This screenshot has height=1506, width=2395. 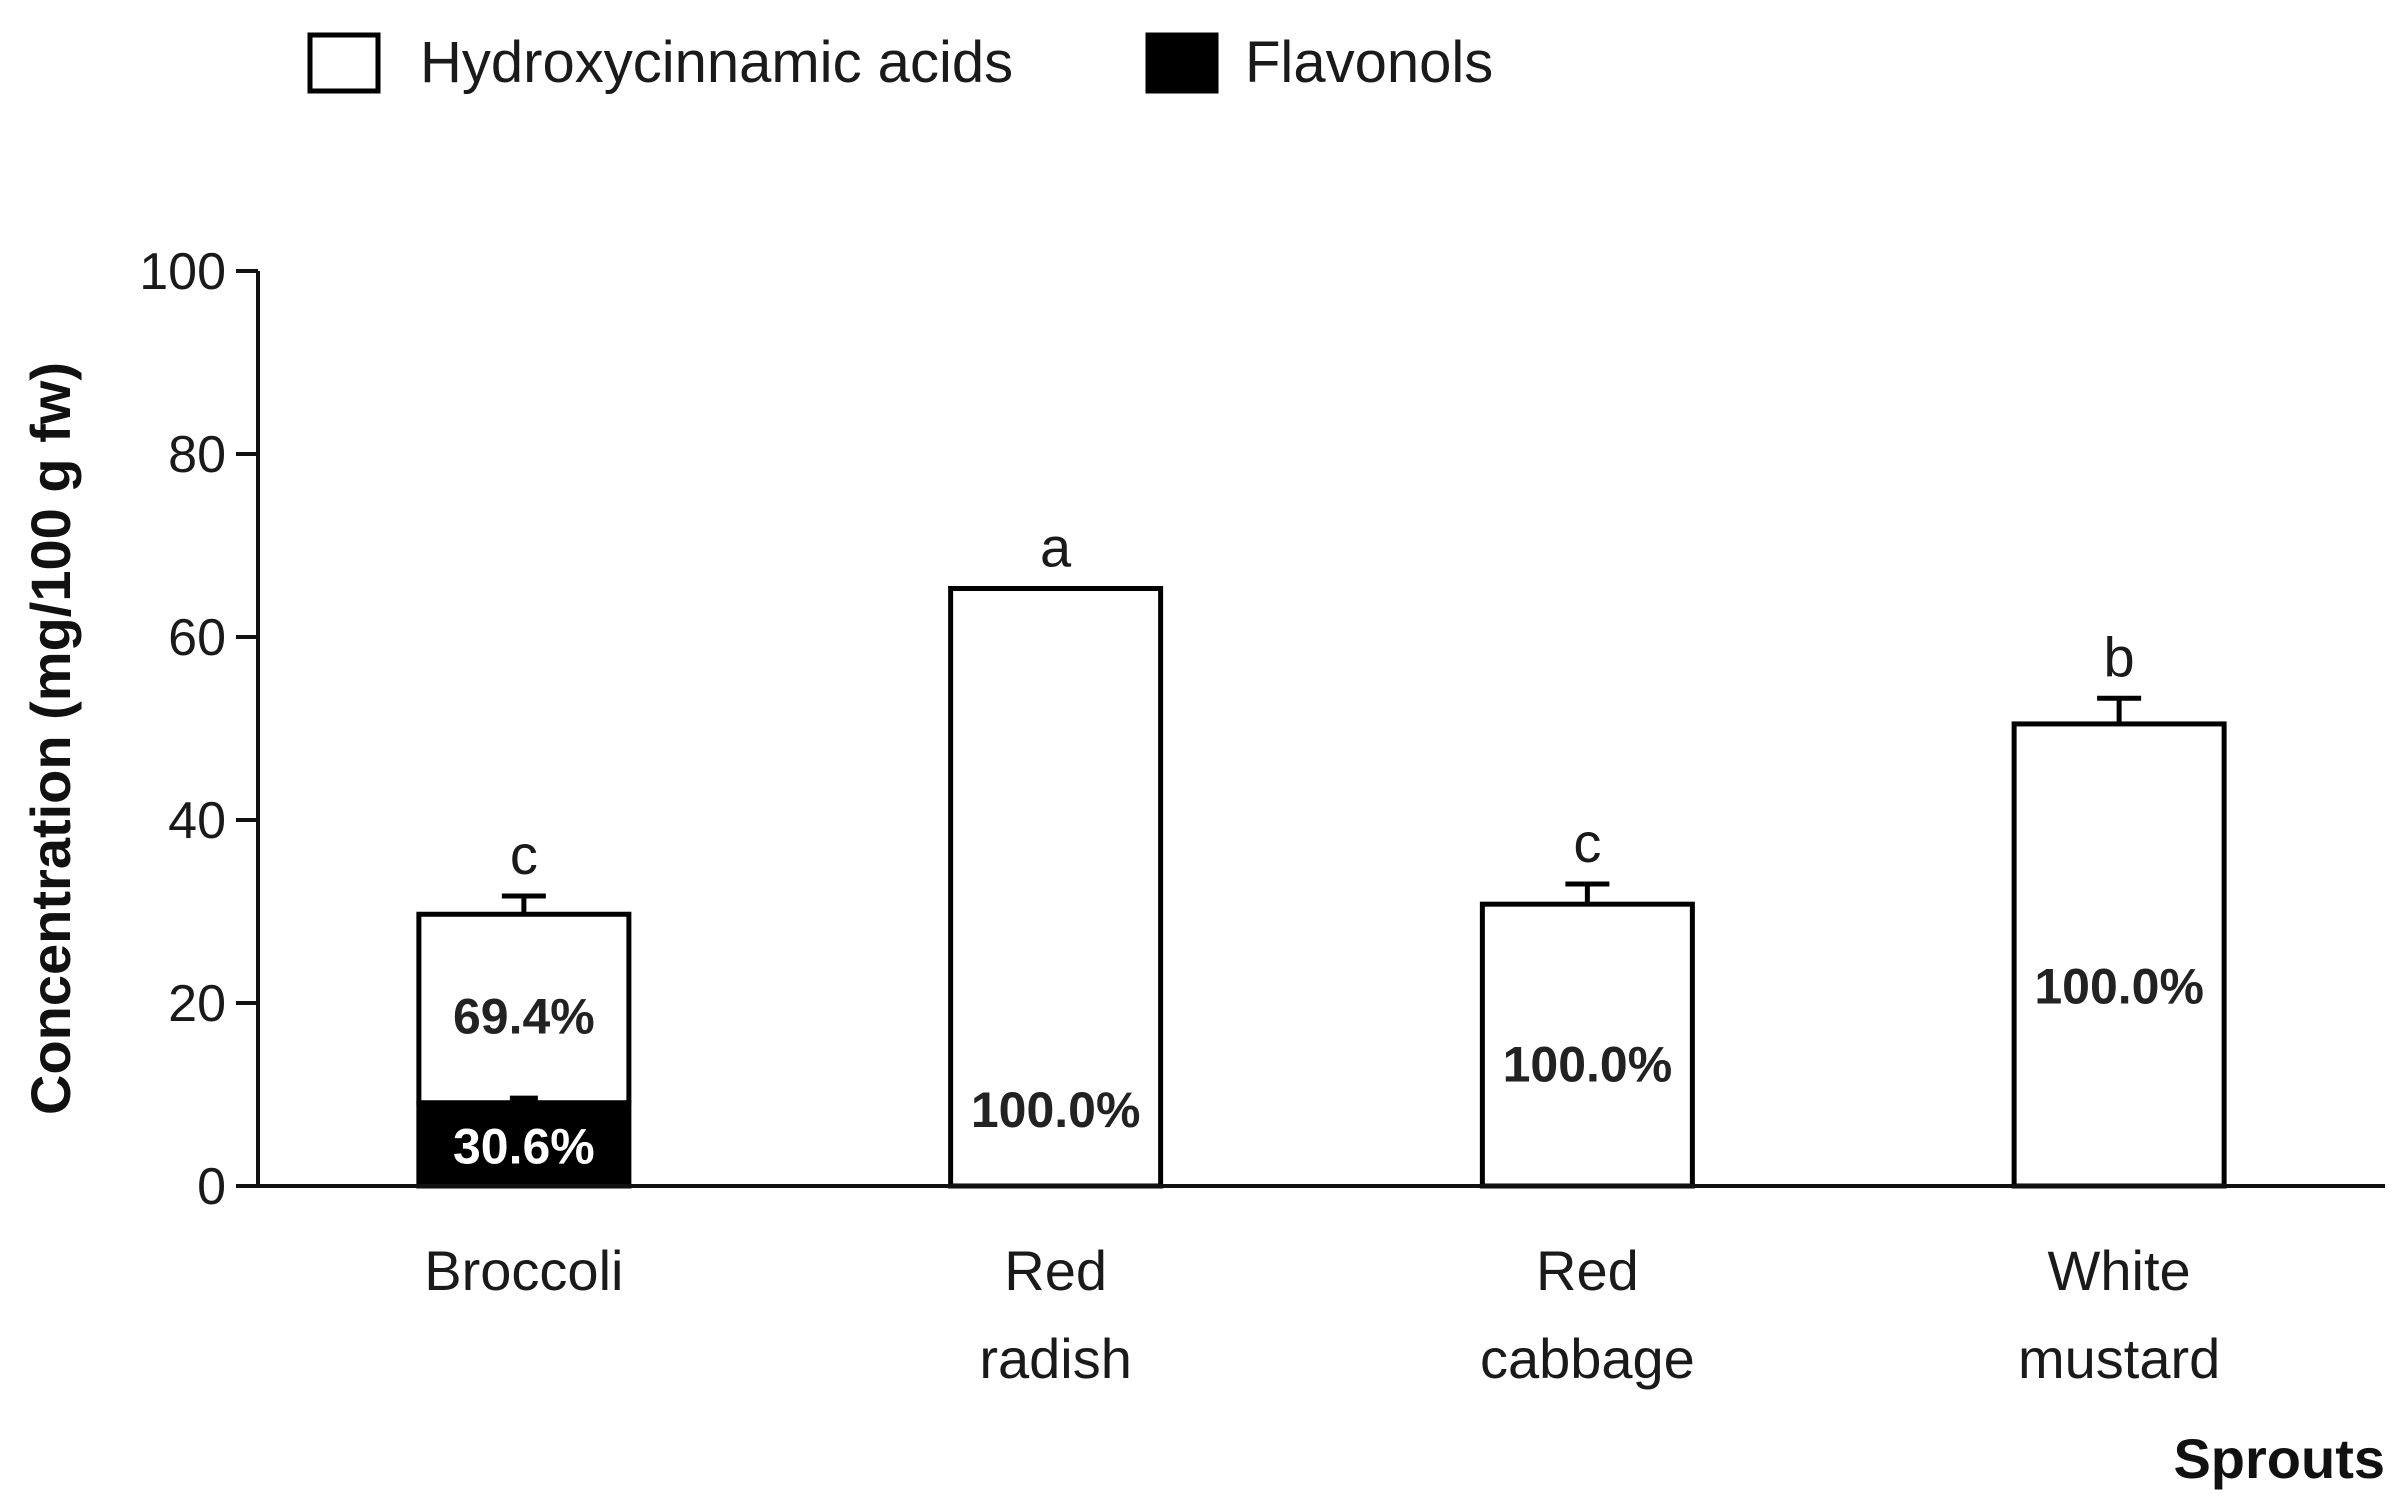 What do you see at coordinates (716, 62) in the screenshot?
I see `legend-label: Hydroxycinnamic acids` at bounding box center [716, 62].